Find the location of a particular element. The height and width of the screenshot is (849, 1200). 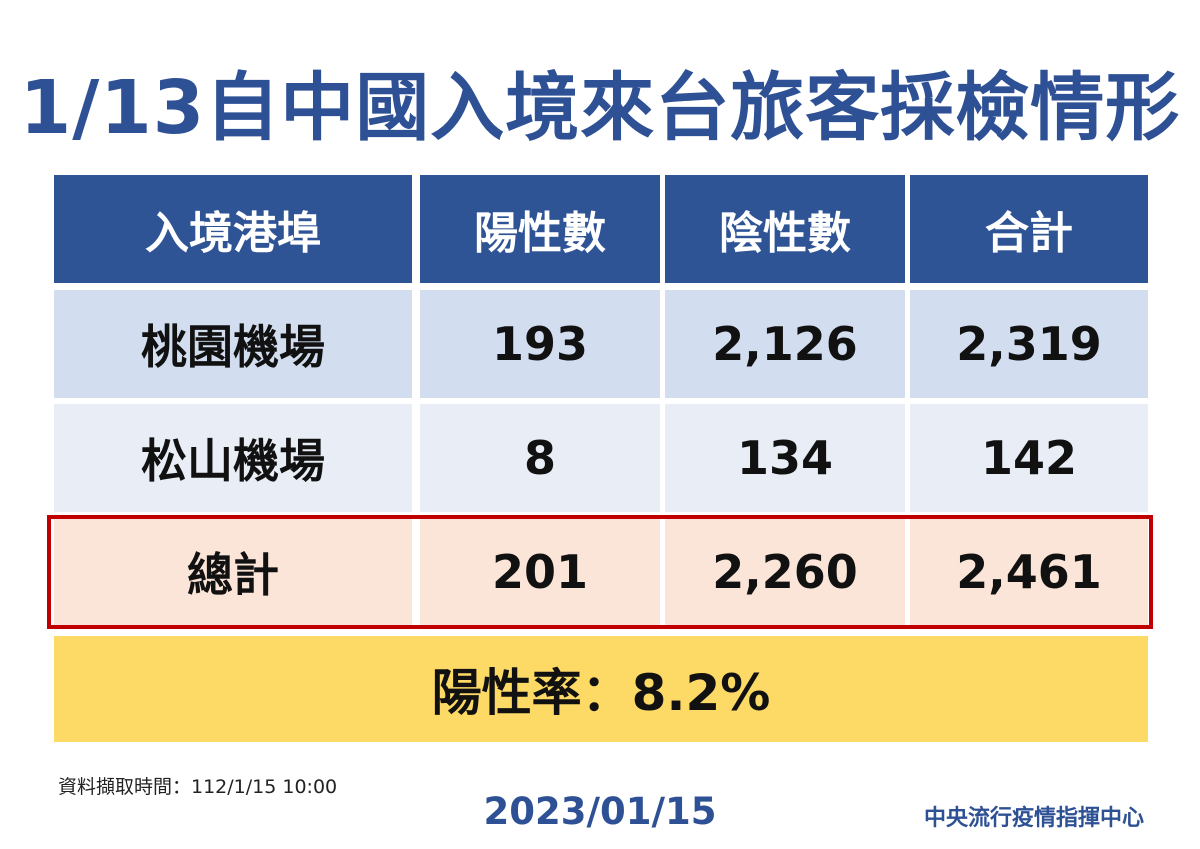

row-songshan-total: 142 is located at coordinates (1029, 458).